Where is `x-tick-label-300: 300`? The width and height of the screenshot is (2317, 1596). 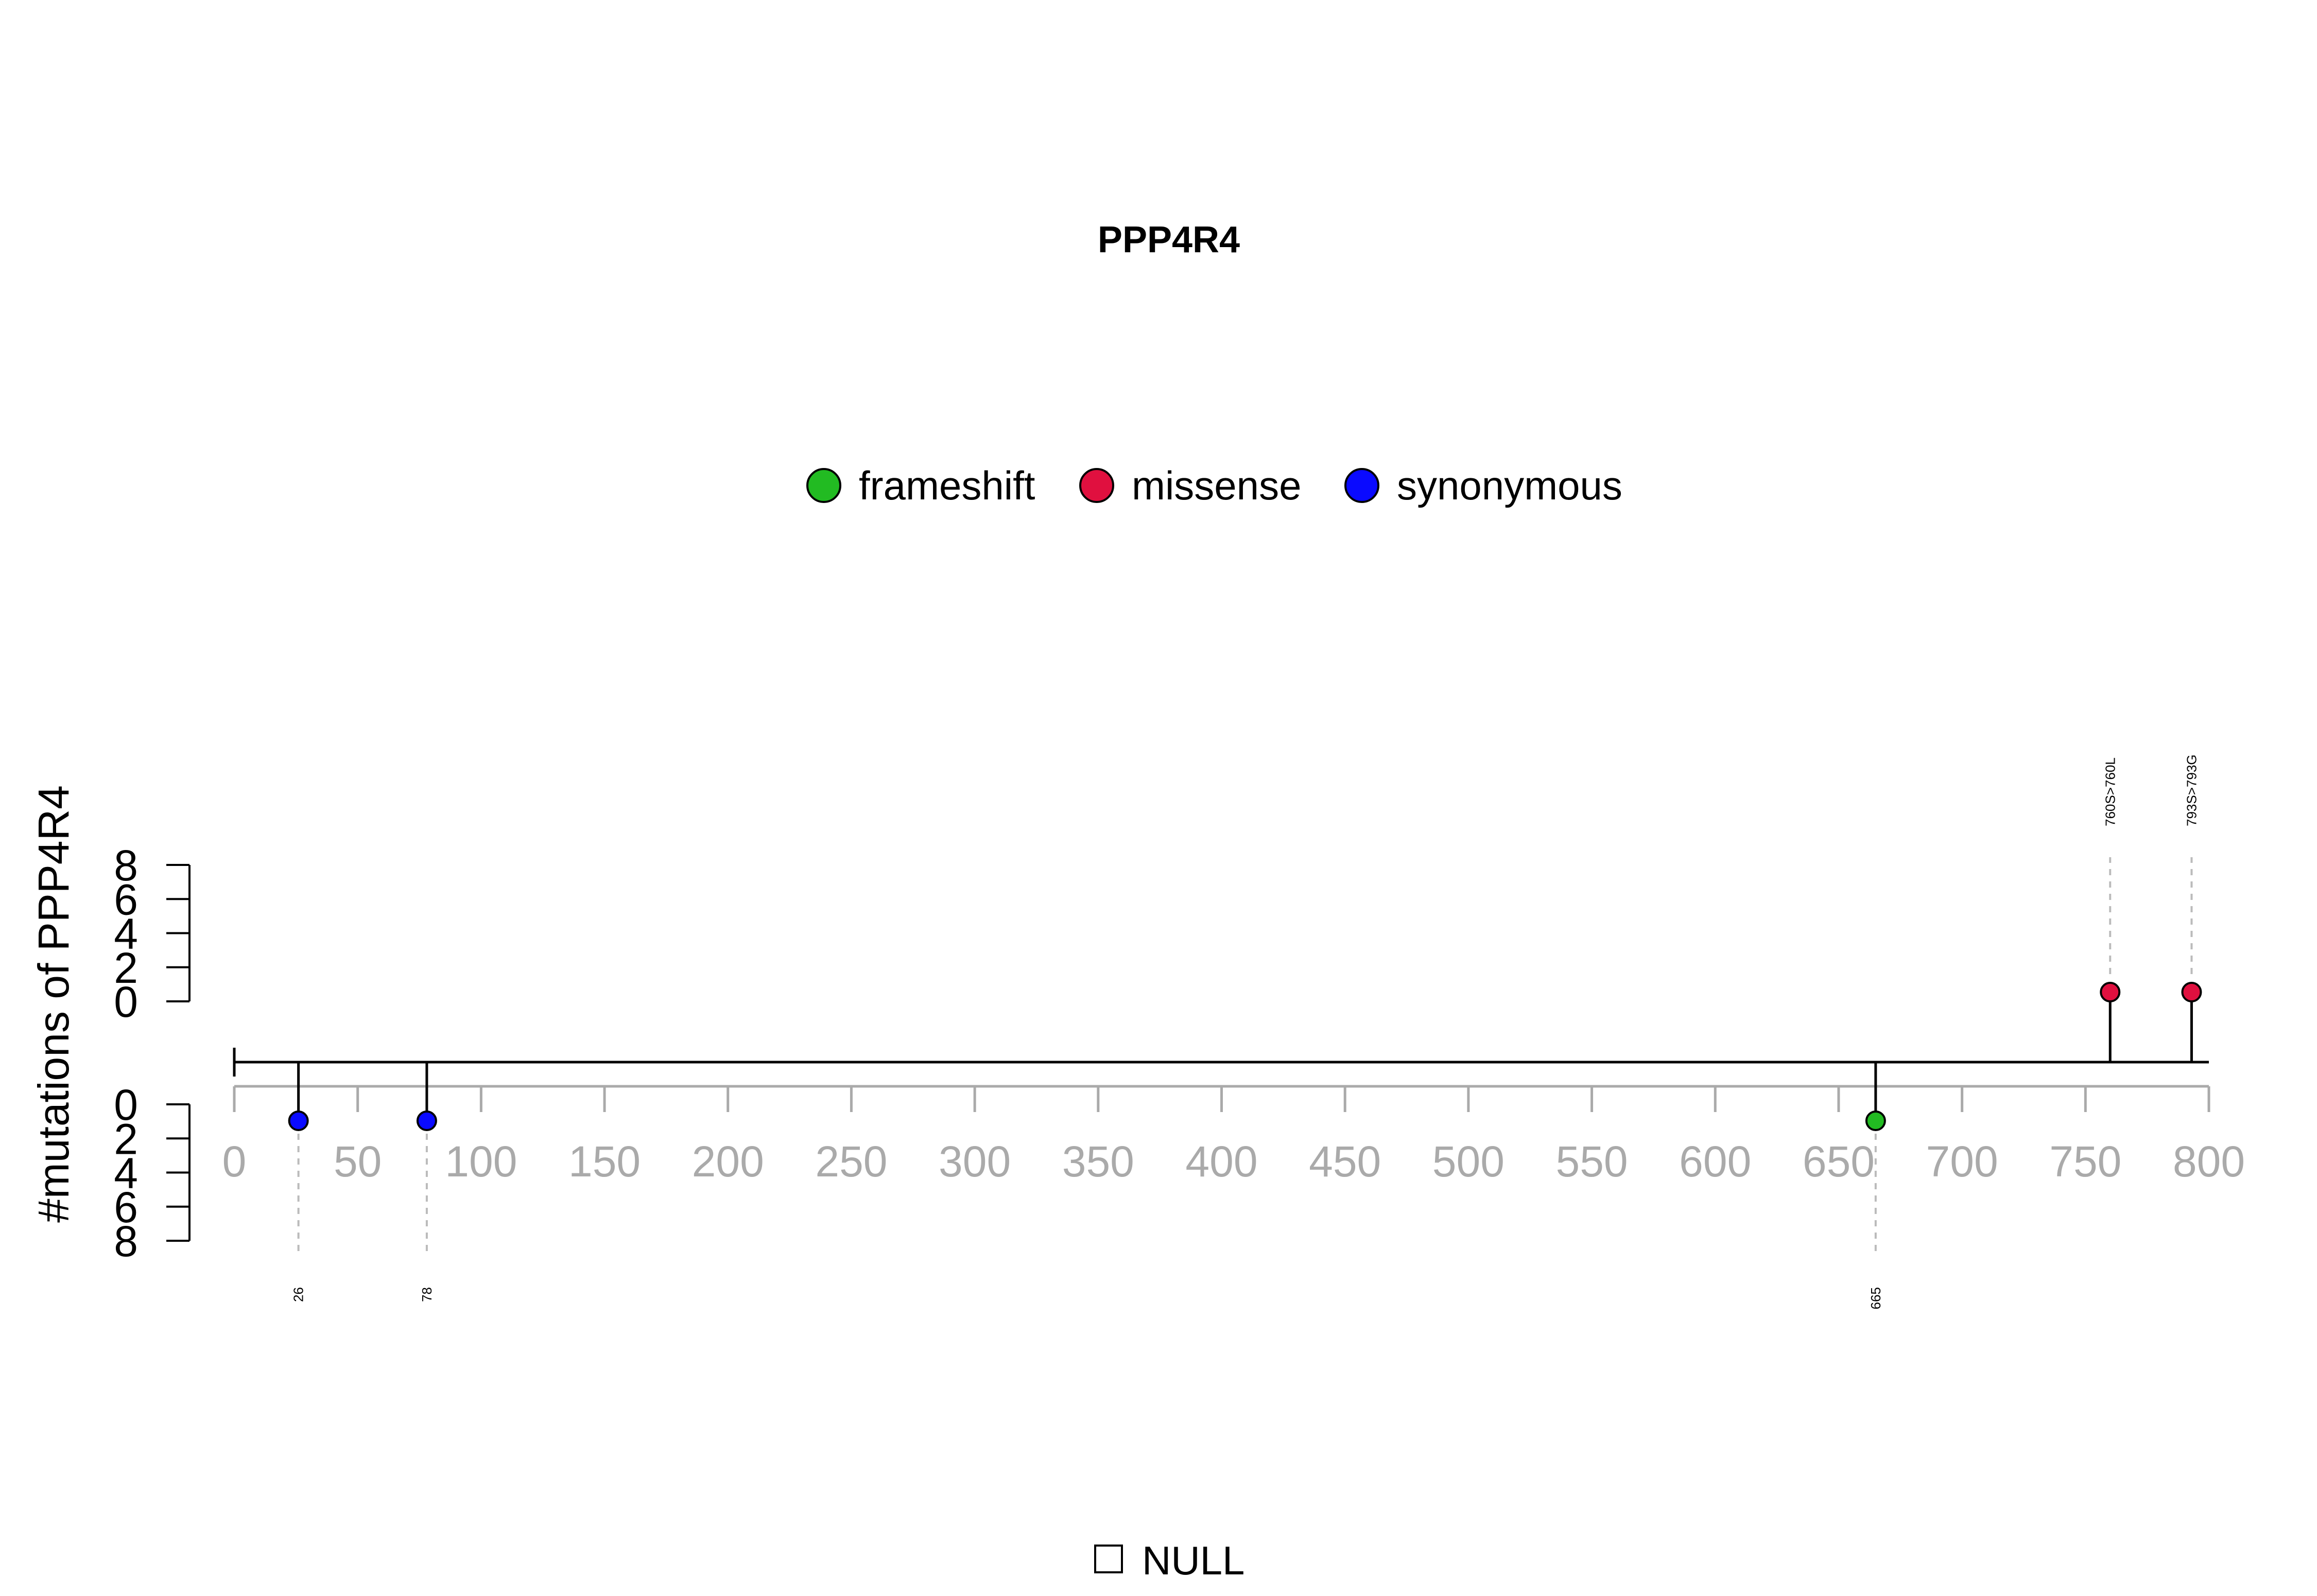
x-tick-label-300: 300 is located at coordinates (975, 1161).